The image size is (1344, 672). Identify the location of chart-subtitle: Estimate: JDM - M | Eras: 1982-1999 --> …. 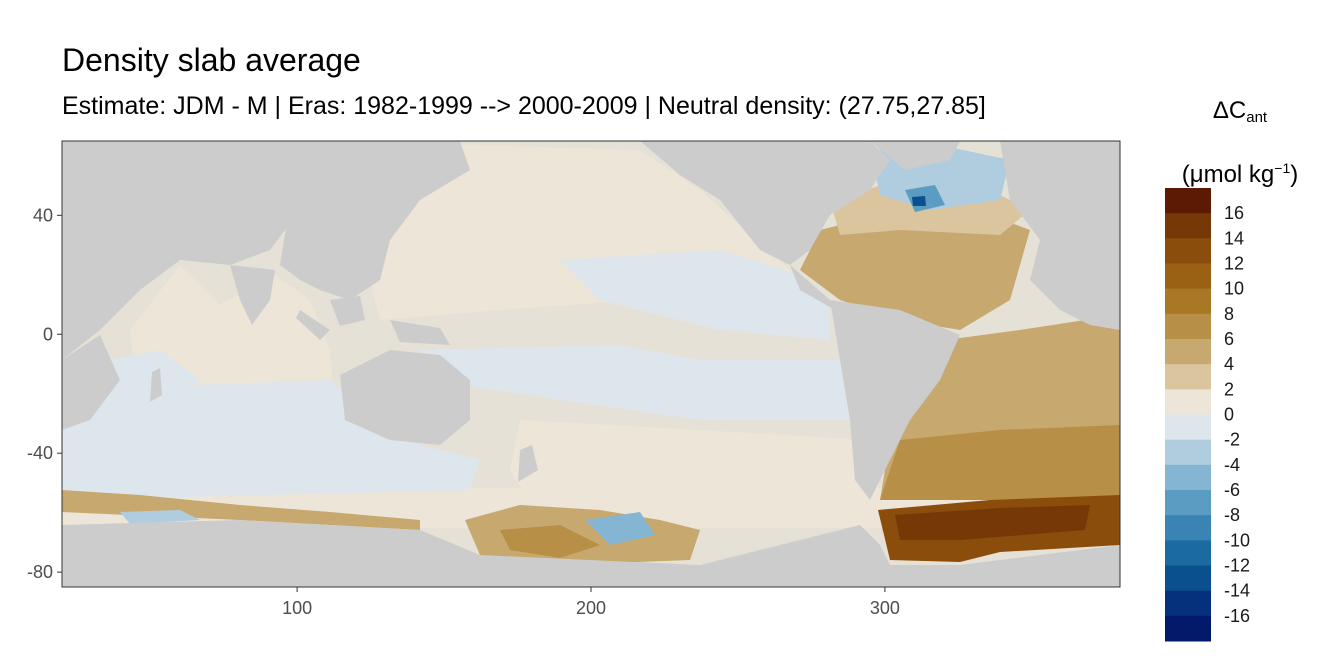
(524, 106).